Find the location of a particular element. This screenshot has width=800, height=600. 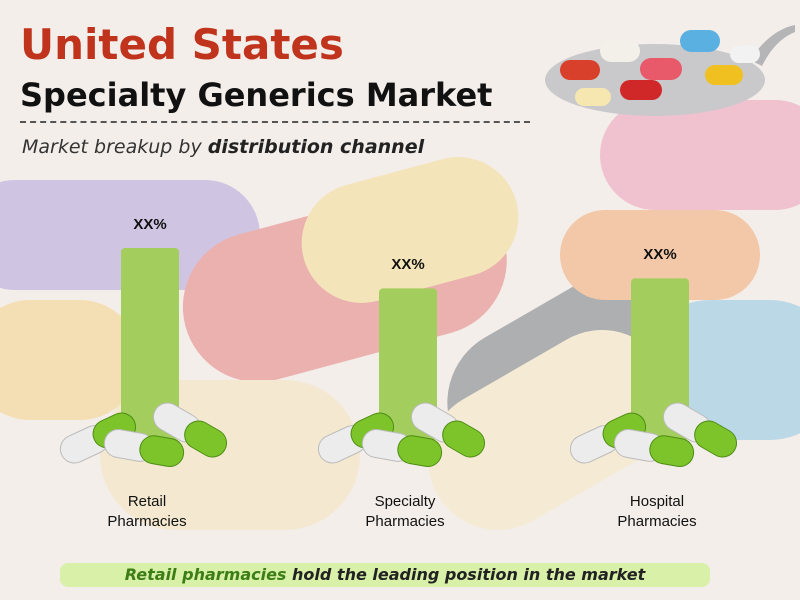

spoon is located at coordinates (670, 70).